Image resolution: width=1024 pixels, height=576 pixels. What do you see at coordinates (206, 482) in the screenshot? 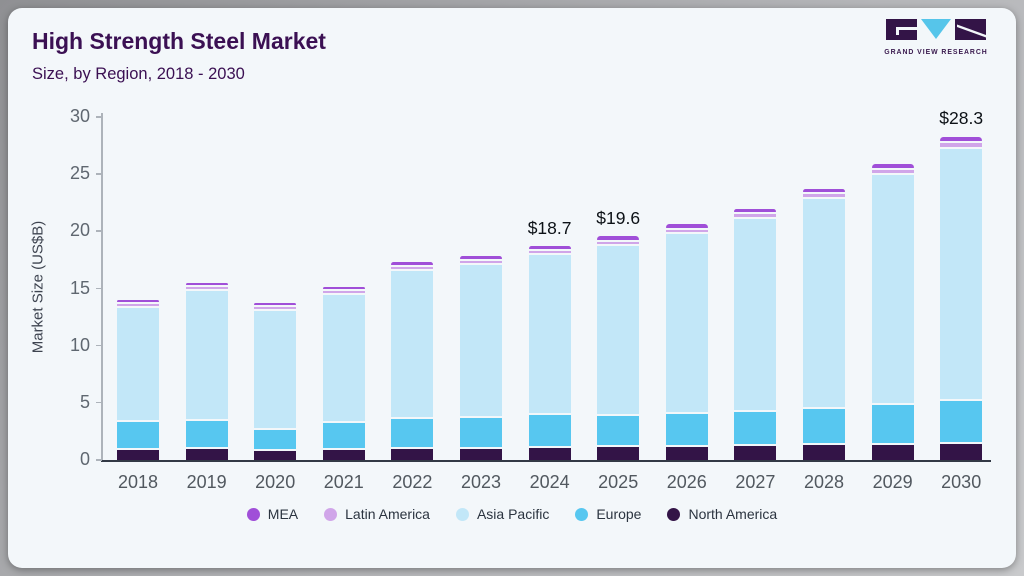
I see `x-tick-label-2019: 2019` at bounding box center [206, 482].